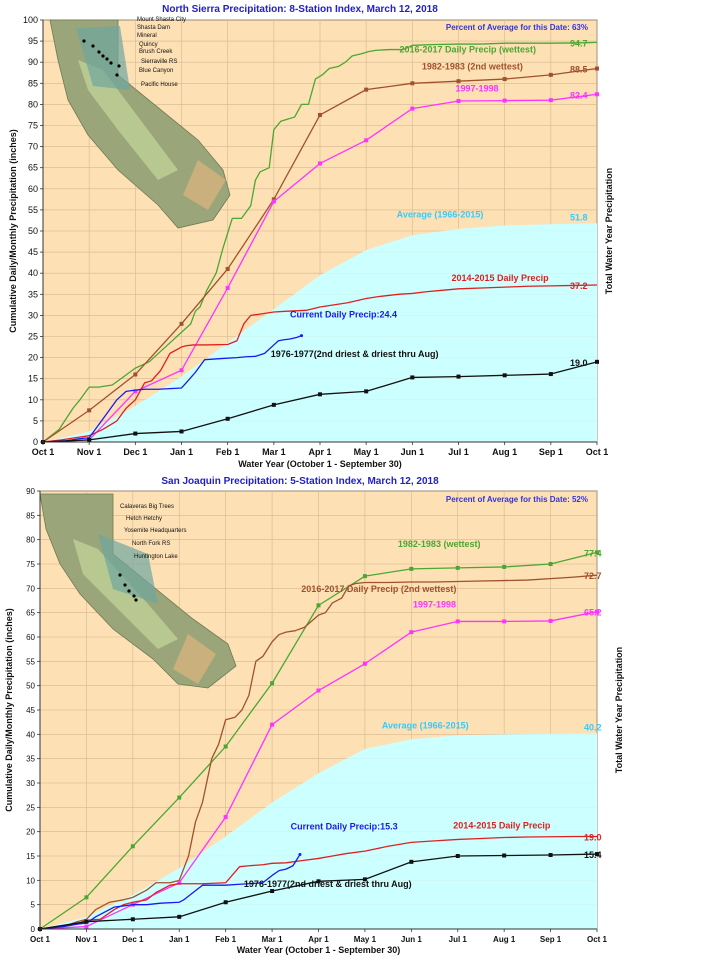  Describe the element at coordinates (33, 168) in the screenshot. I see `y-tick-label: 65` at that location.